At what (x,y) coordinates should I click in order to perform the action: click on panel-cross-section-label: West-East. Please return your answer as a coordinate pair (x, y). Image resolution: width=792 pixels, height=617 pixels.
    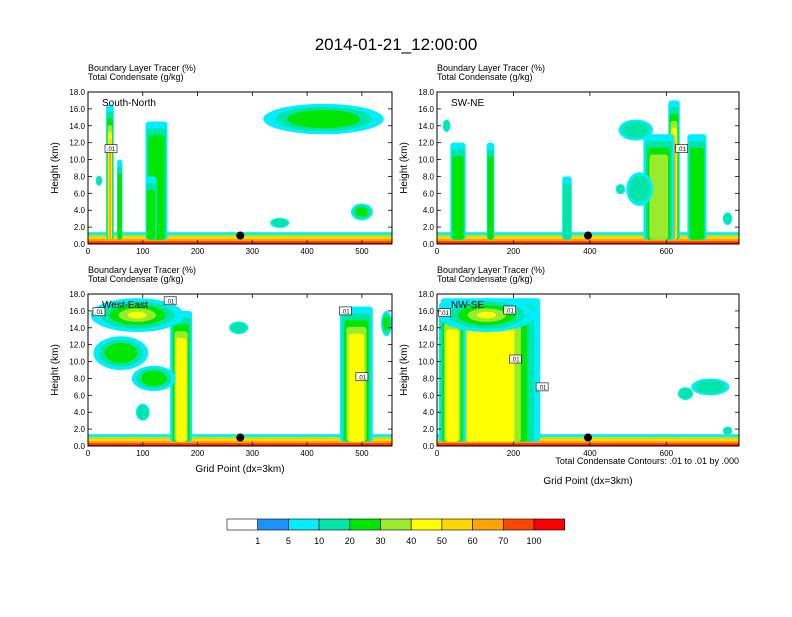
    Looking at the image, I should click on (125, 305).